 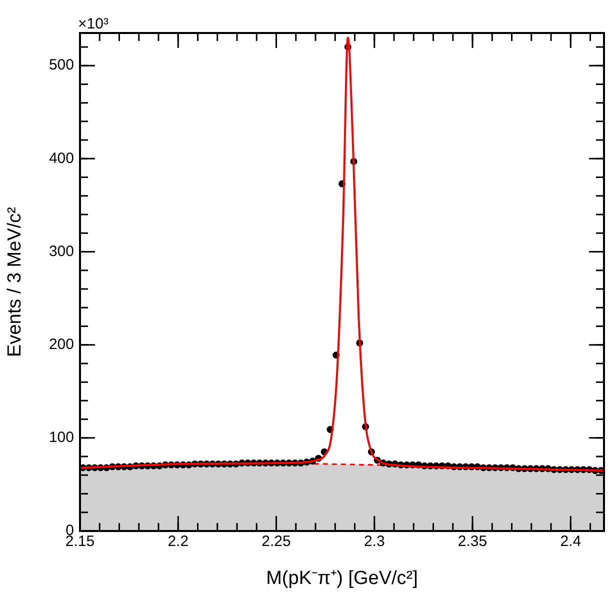 I want to click on y-axis-title: Events / 3 MeV/c², so click(x=15, y=282).